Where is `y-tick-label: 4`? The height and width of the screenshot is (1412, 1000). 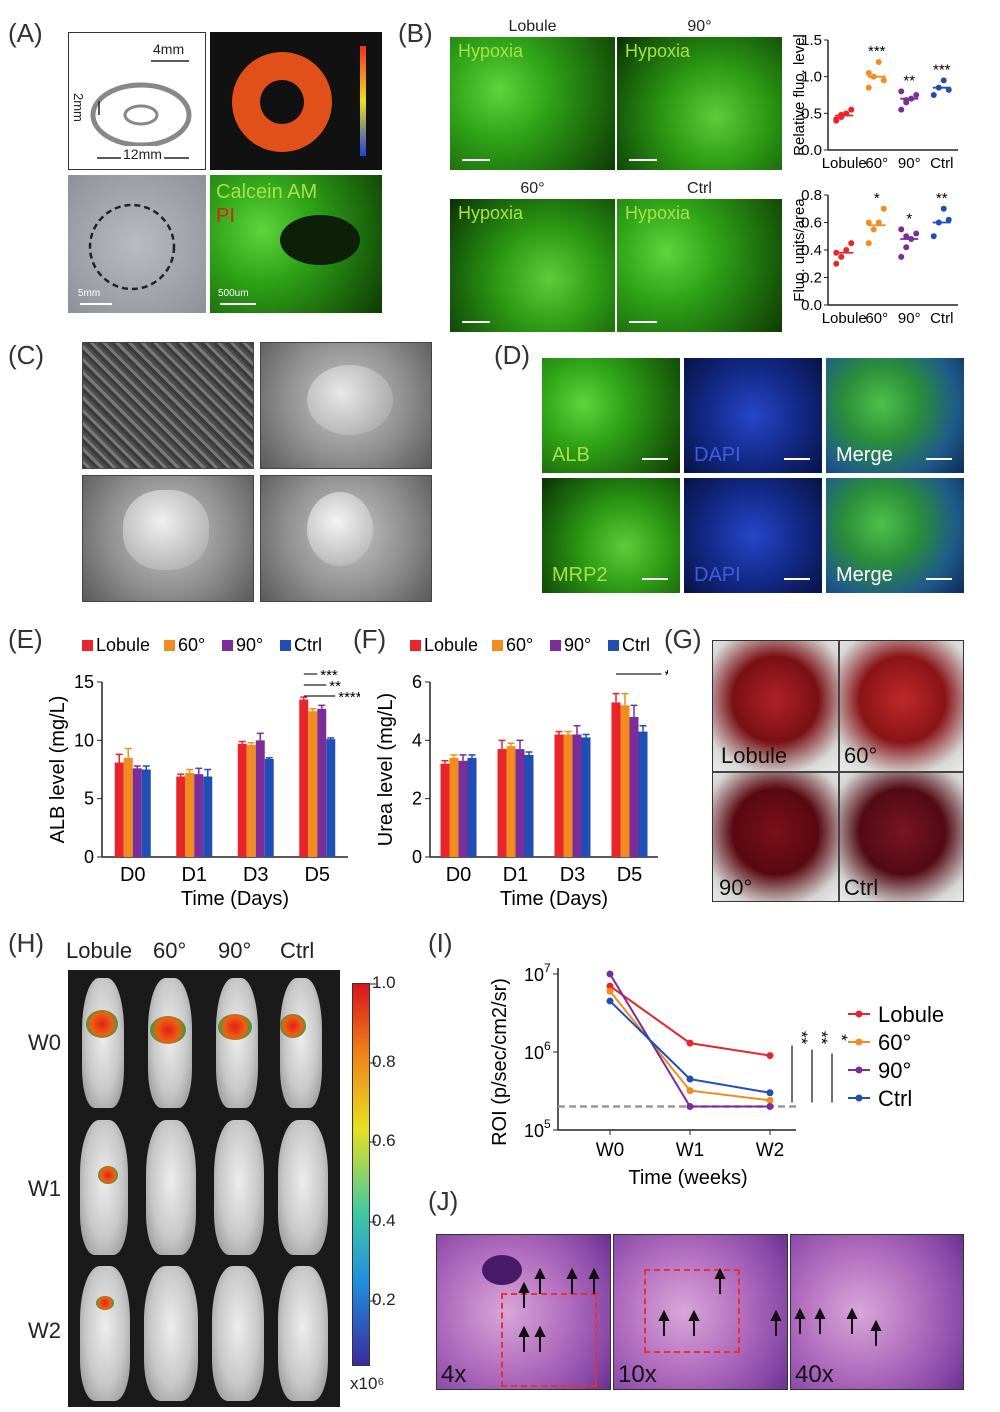
y-tick-label: 4 is located at coordinates (417, 740).